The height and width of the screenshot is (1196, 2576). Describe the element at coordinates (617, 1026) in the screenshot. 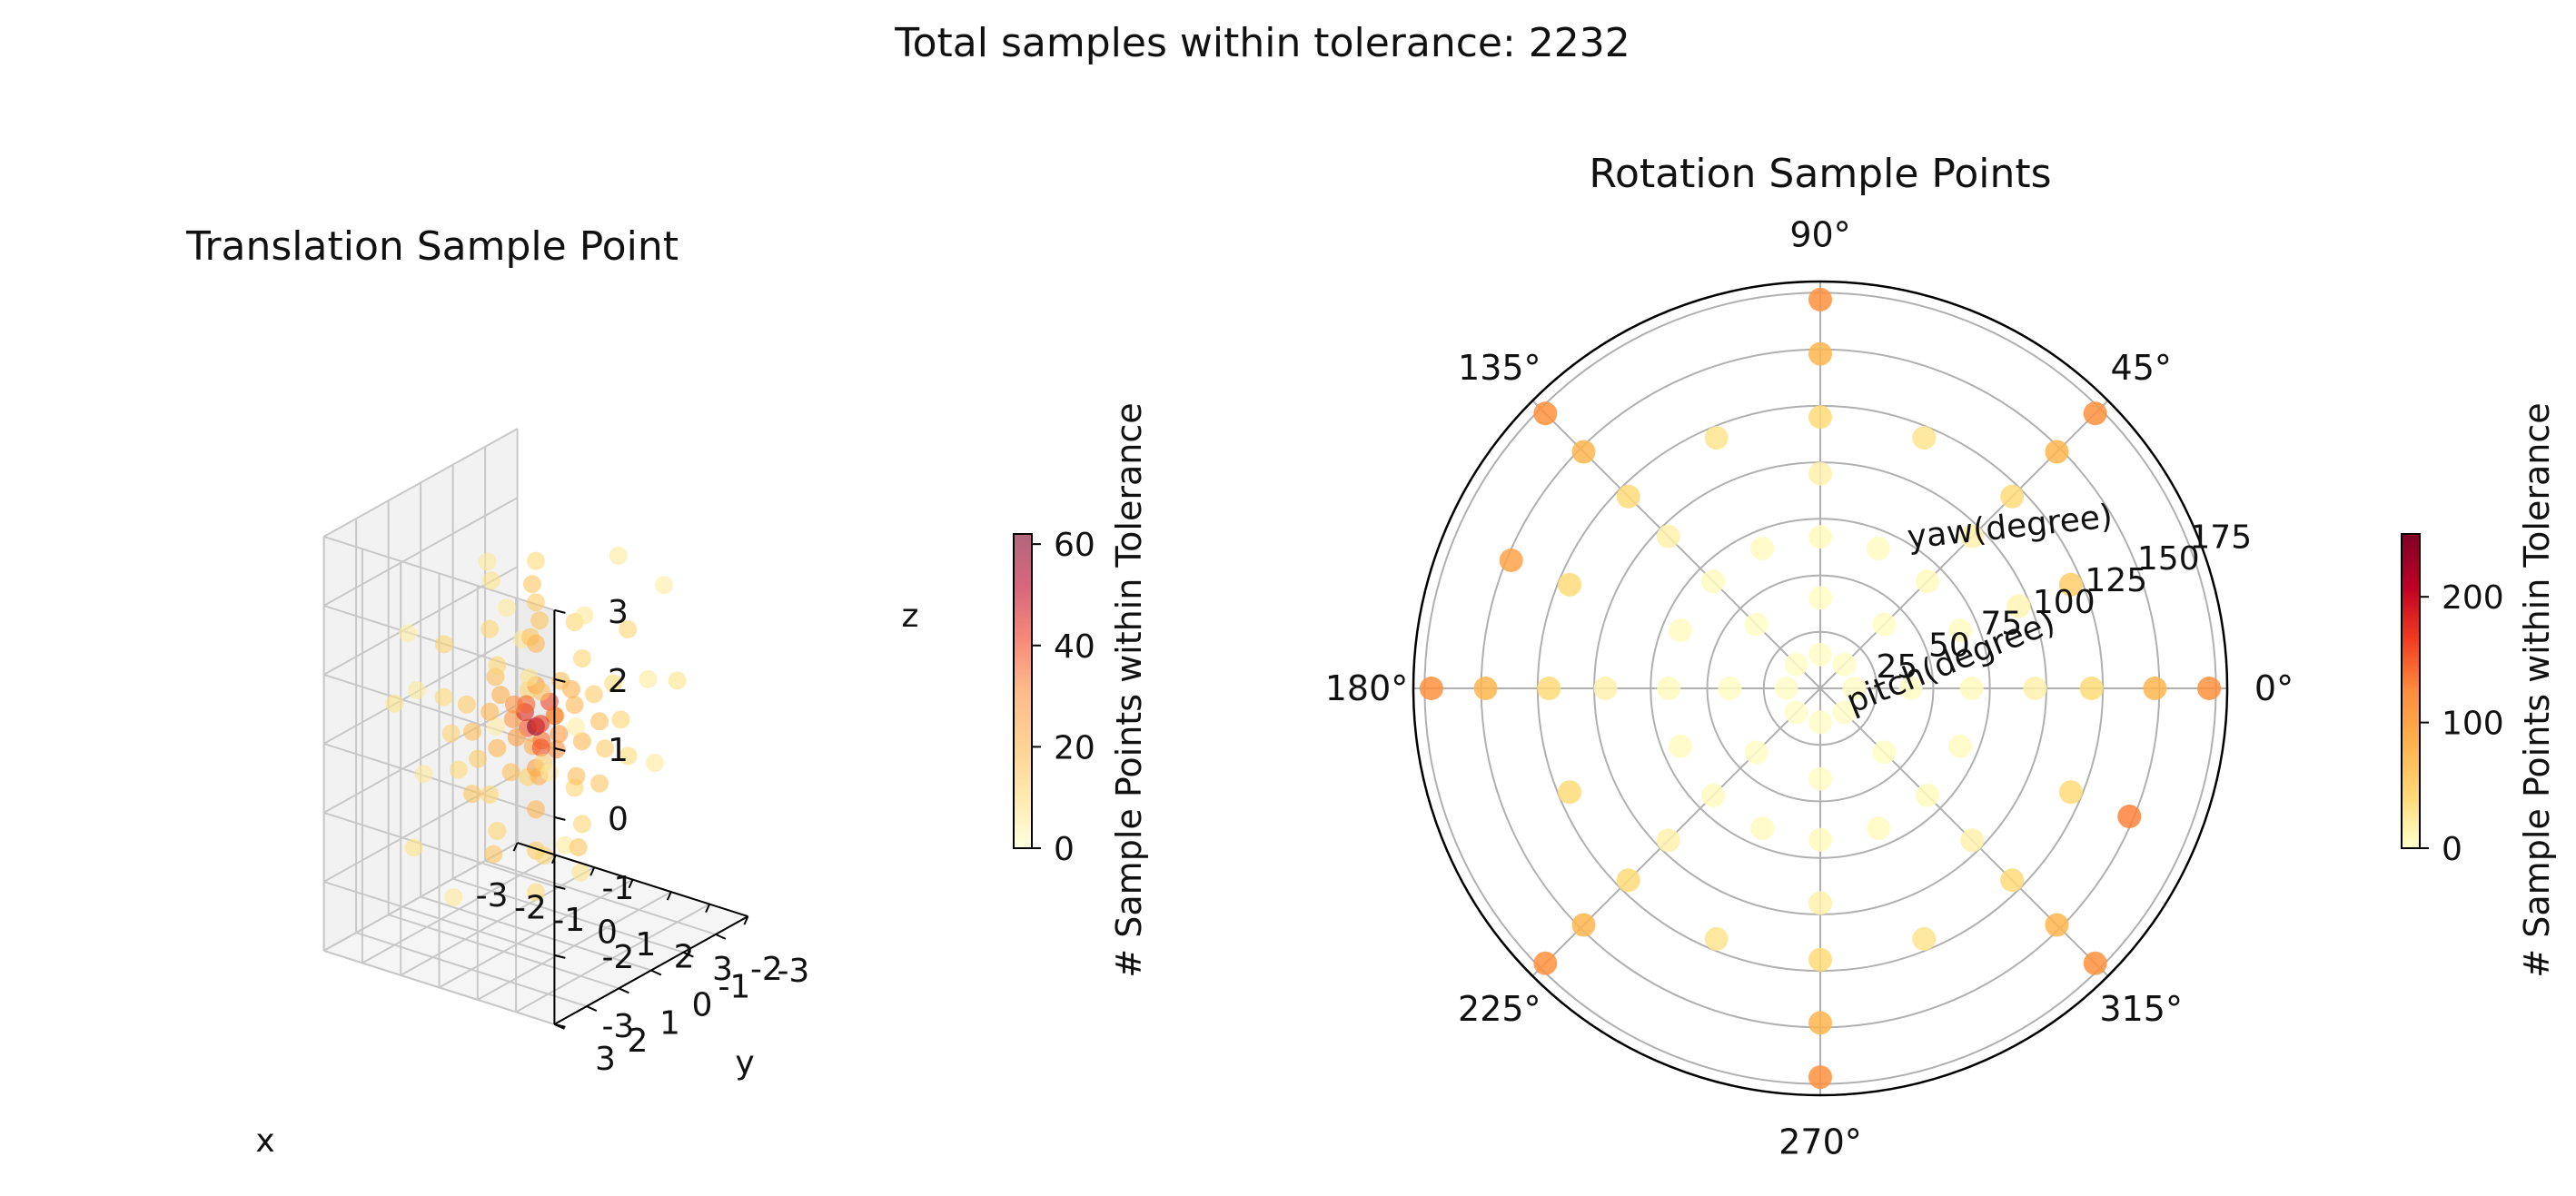

I see `z-tick-label: -3` at that location.